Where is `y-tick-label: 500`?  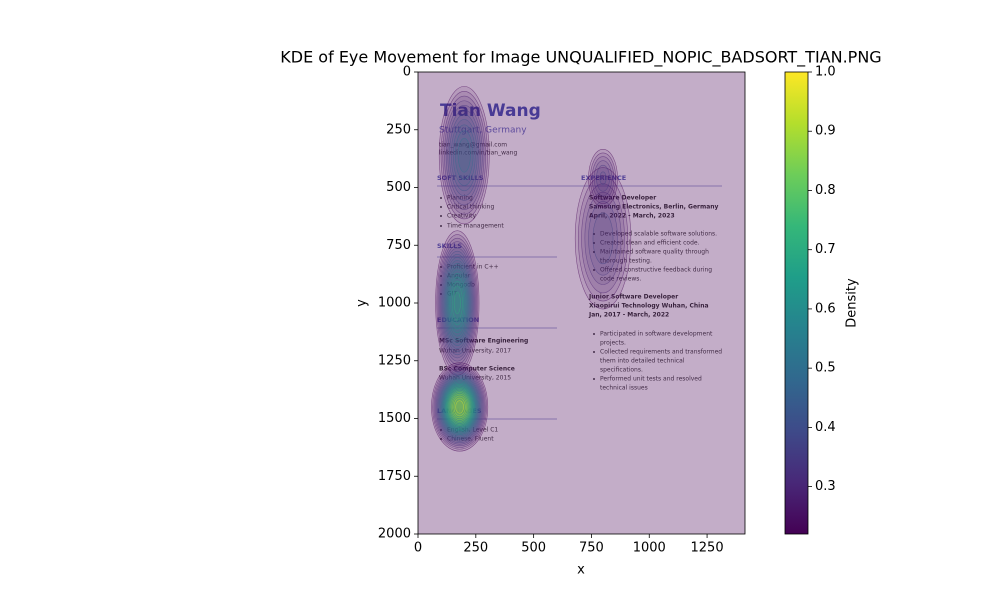 y-tick-label: 500 is located at coordinates (398, 187).